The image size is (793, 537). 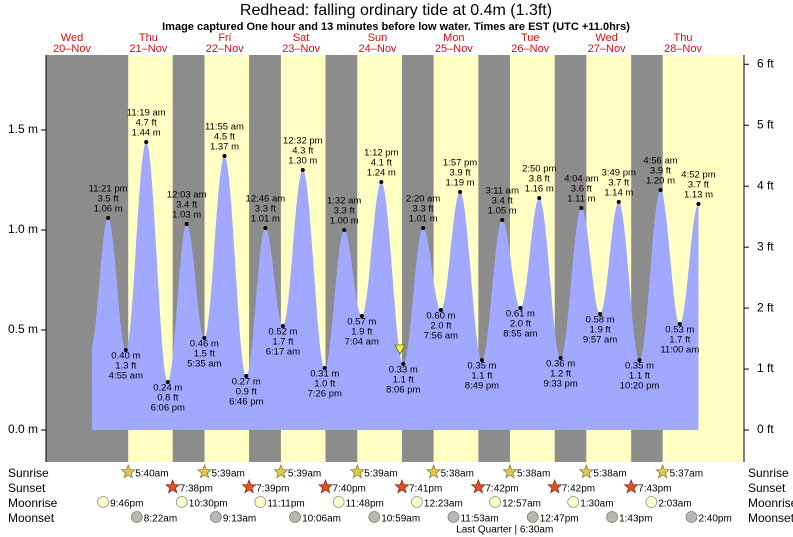 What do you see at coordinates (302, 161) in the screenshot?
I see `tide-label: 1.30 m` at bounding box center [302, 161].